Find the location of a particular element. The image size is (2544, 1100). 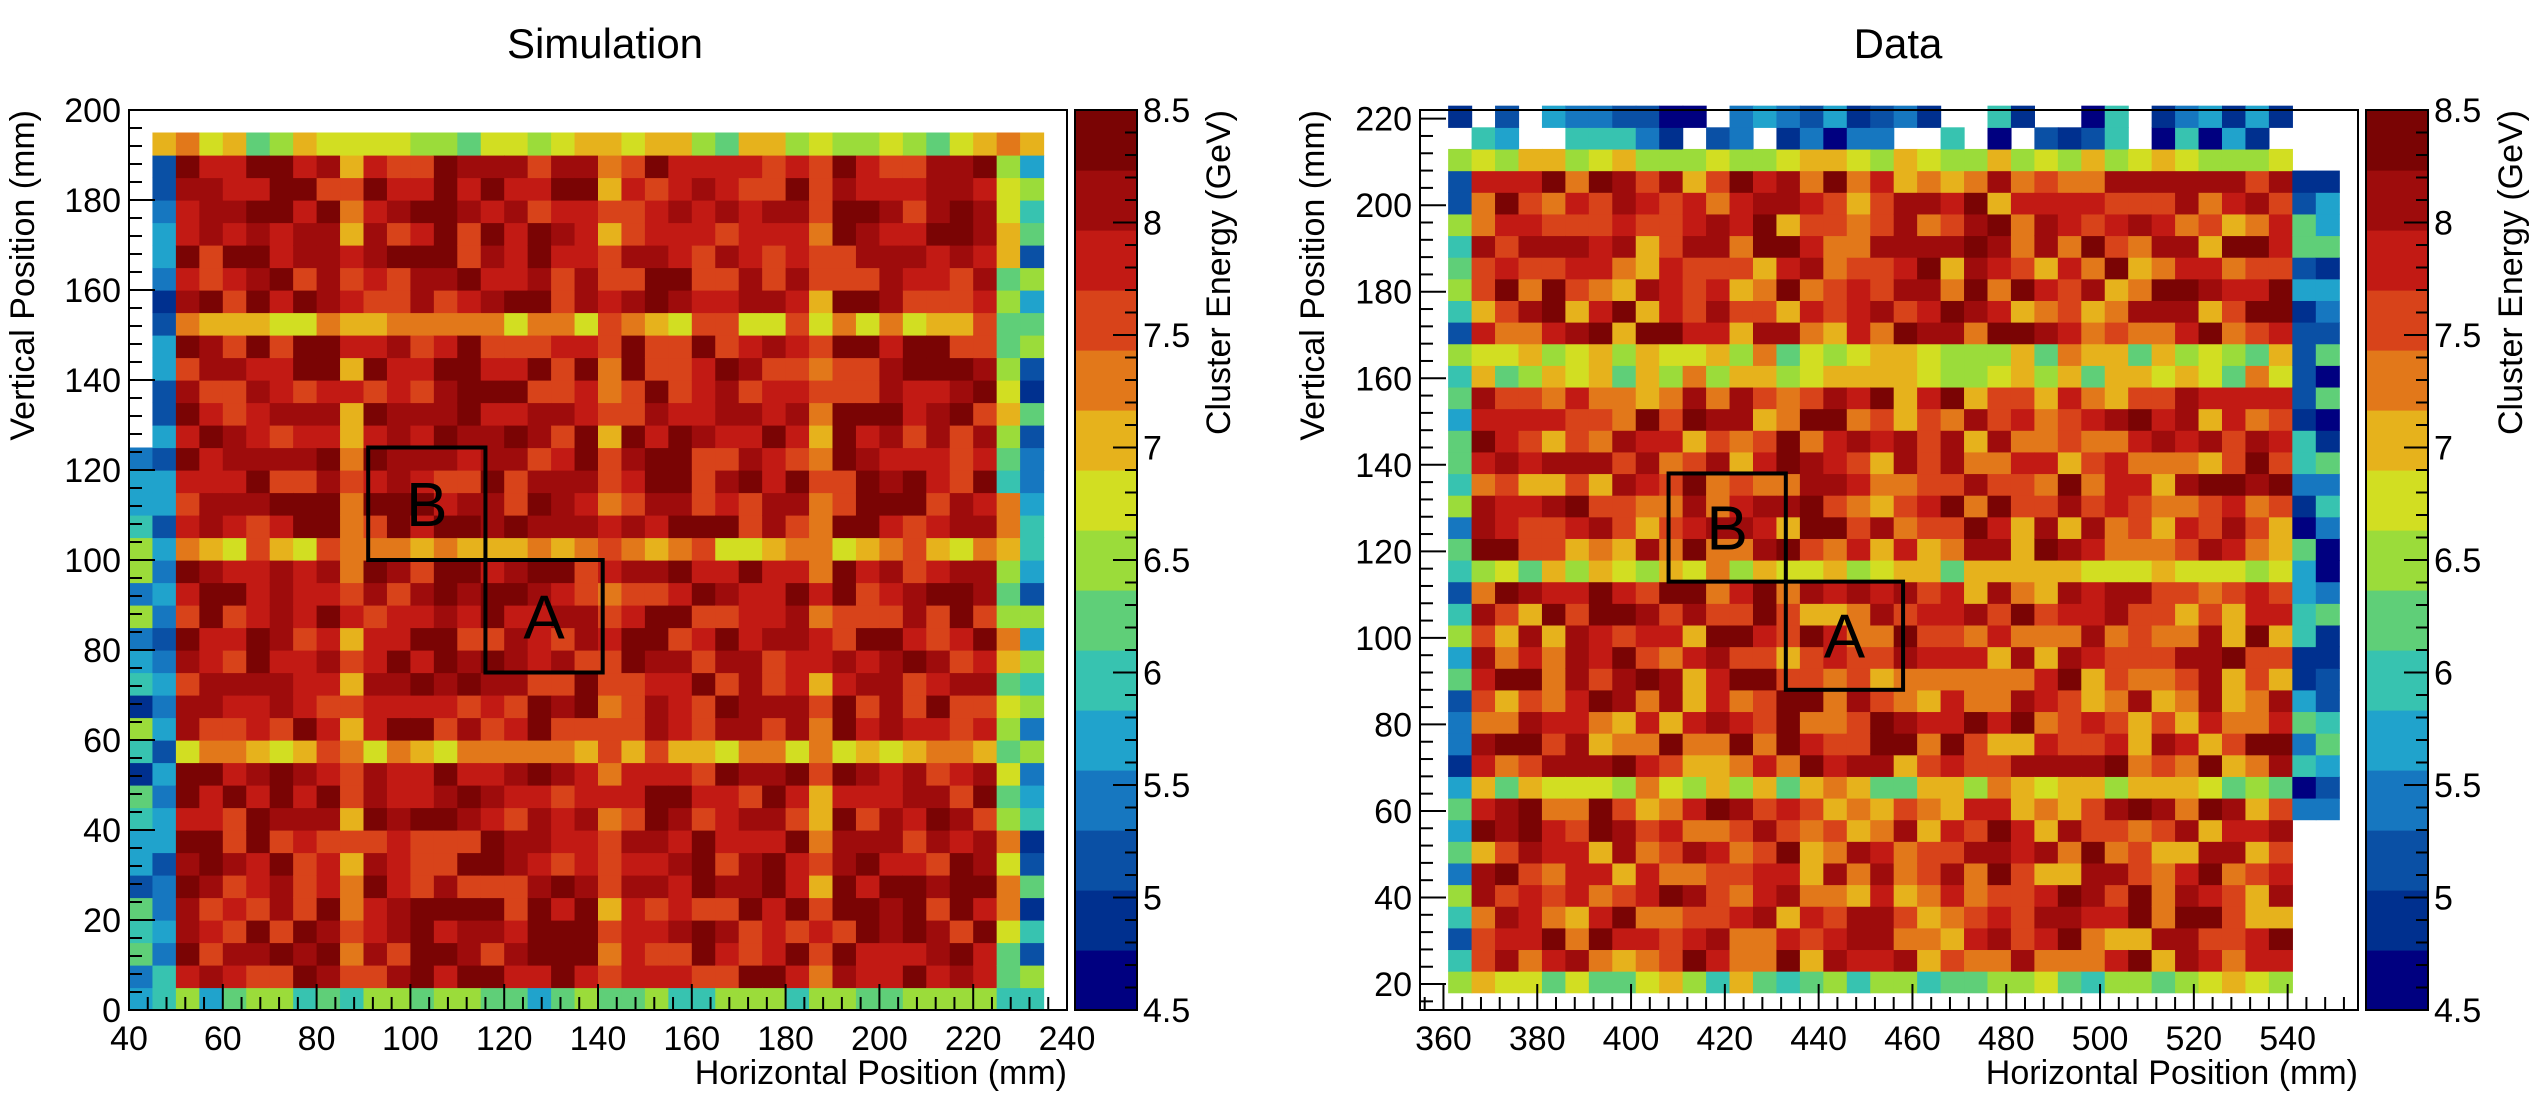

data-regions: BA is located at coordinates (1786, 581).